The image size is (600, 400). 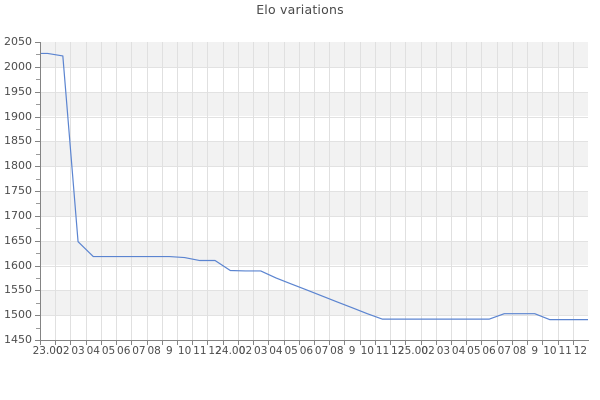 I want to click on y-tick-label: 1700, so click(x=18, y=215).